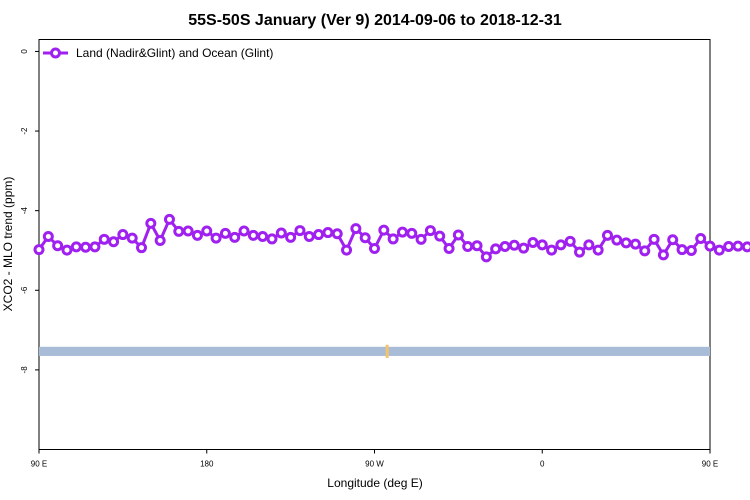  What do you see at coordinates (24, 290) in the screenshot?
I see `y-tick-label: -6` at bounding box center [24, 290].